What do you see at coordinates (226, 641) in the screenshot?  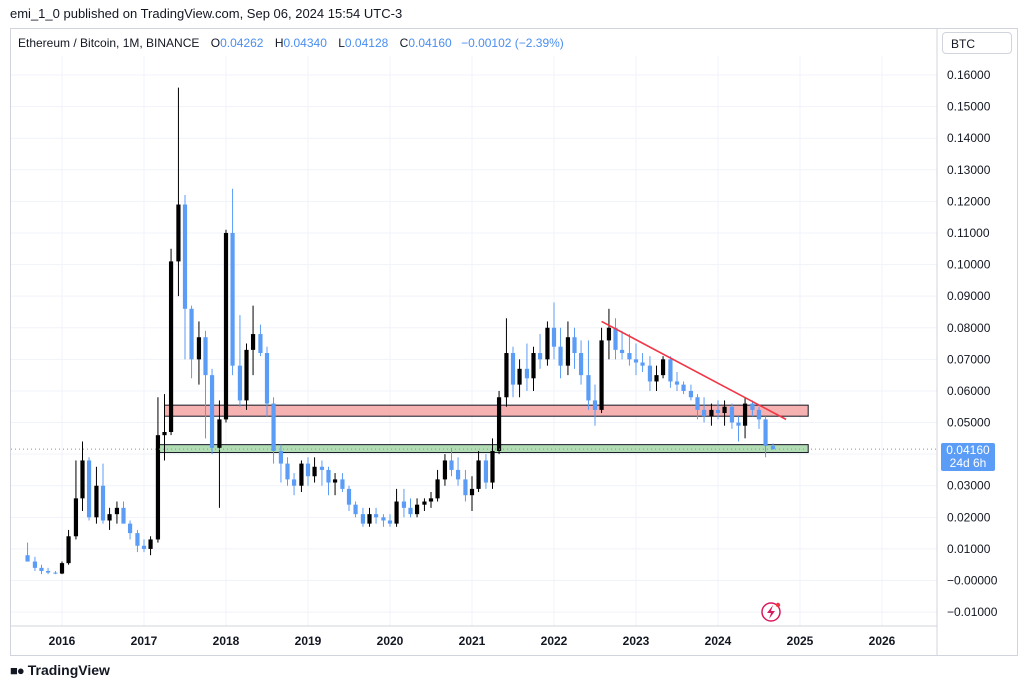 I see `x-tick-label: 2018` at bounding box center [226, 641].